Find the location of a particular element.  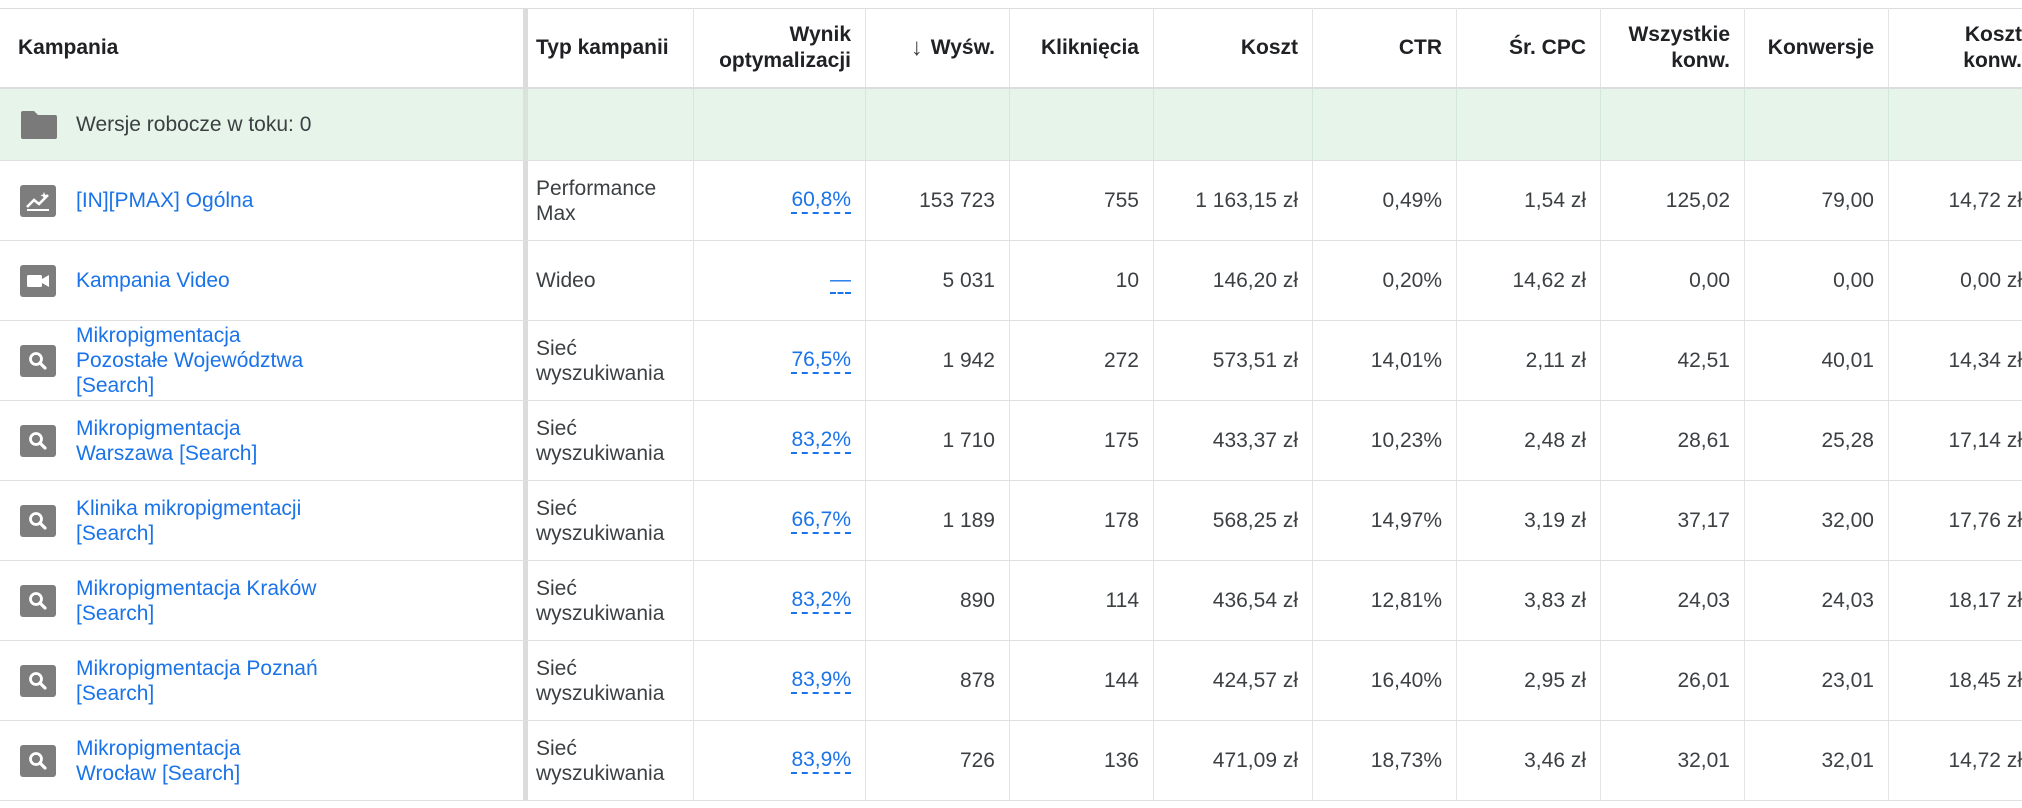

clicks-value: 178 is located at coordinates (1121, 520).